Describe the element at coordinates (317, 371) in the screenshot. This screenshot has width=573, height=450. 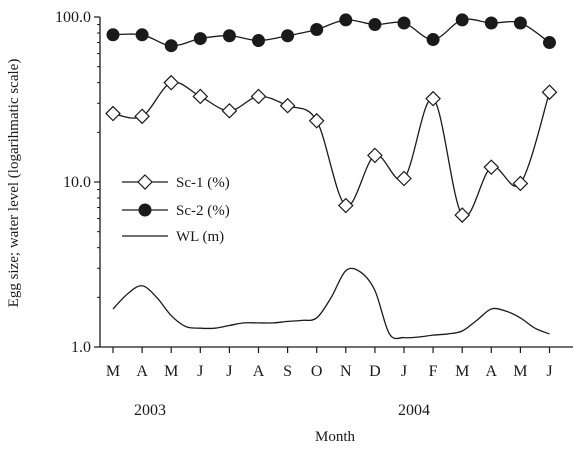
I see `month-label: O` at that location.